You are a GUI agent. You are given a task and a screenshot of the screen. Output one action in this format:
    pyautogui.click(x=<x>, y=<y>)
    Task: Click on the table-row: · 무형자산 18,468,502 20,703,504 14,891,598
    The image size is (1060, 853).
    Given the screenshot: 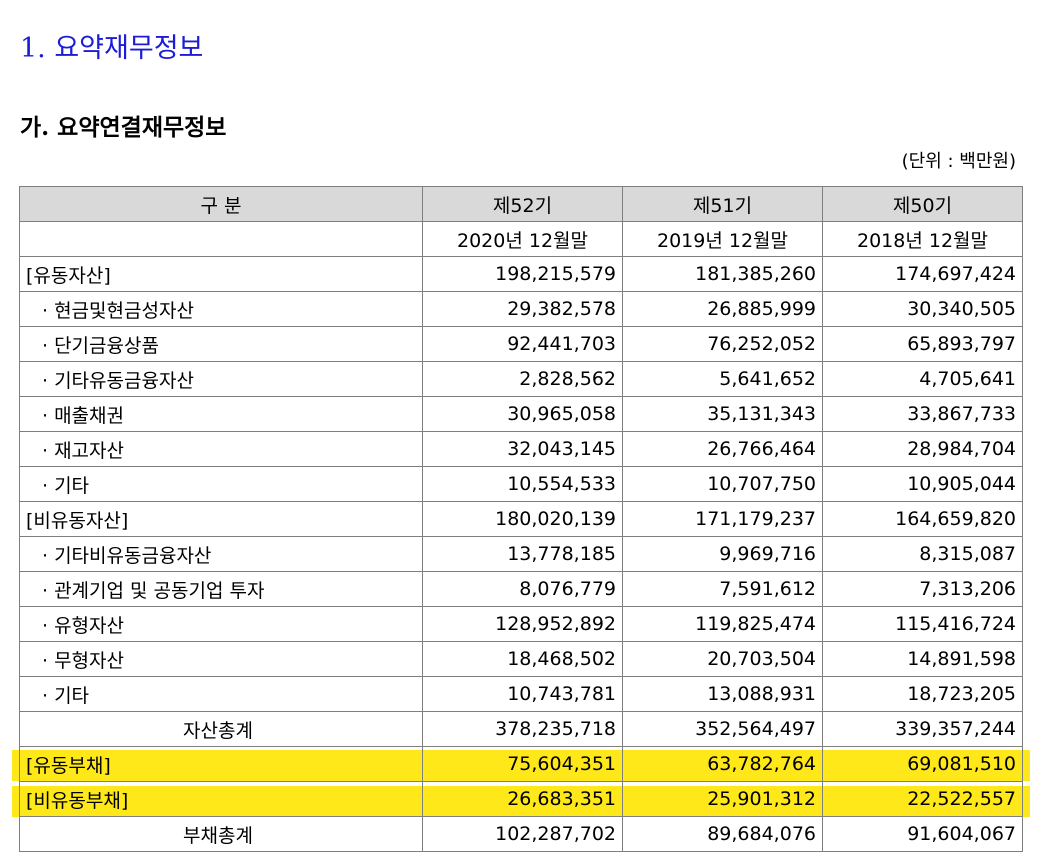 What is the action you would take?
    pyautogui.click(x=521, y=659)
    